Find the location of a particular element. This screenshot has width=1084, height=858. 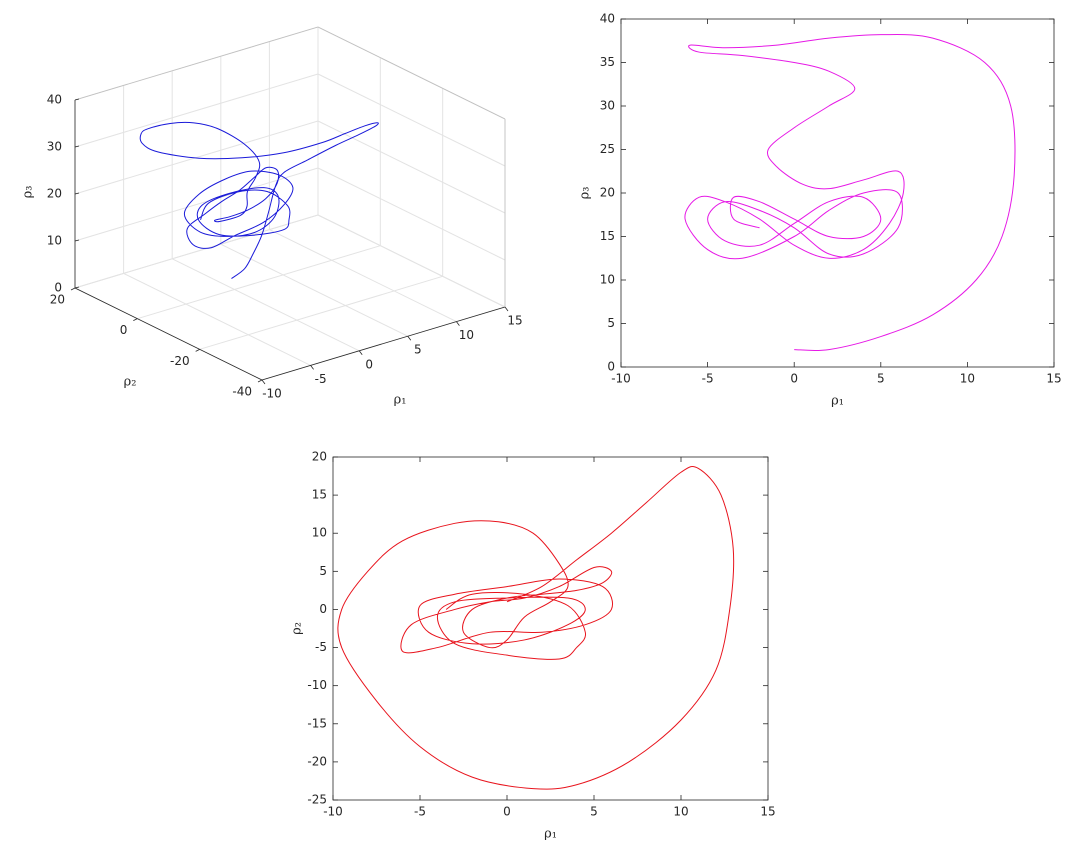

y-tick-label: -5 is located at coordinates (321, 647).